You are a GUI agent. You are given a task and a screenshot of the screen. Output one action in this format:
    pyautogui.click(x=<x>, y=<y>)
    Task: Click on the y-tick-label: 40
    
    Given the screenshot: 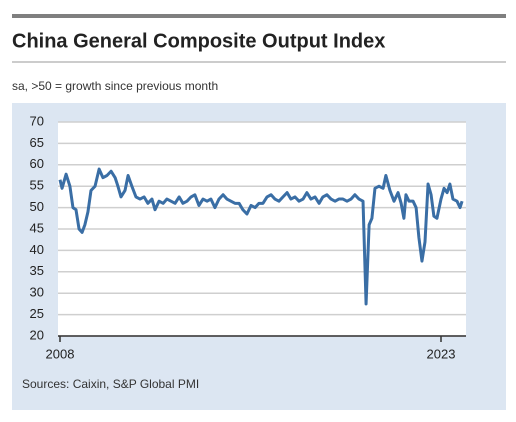 What is the action you would take?
    pyautogui.click(x=37, y=249)
    